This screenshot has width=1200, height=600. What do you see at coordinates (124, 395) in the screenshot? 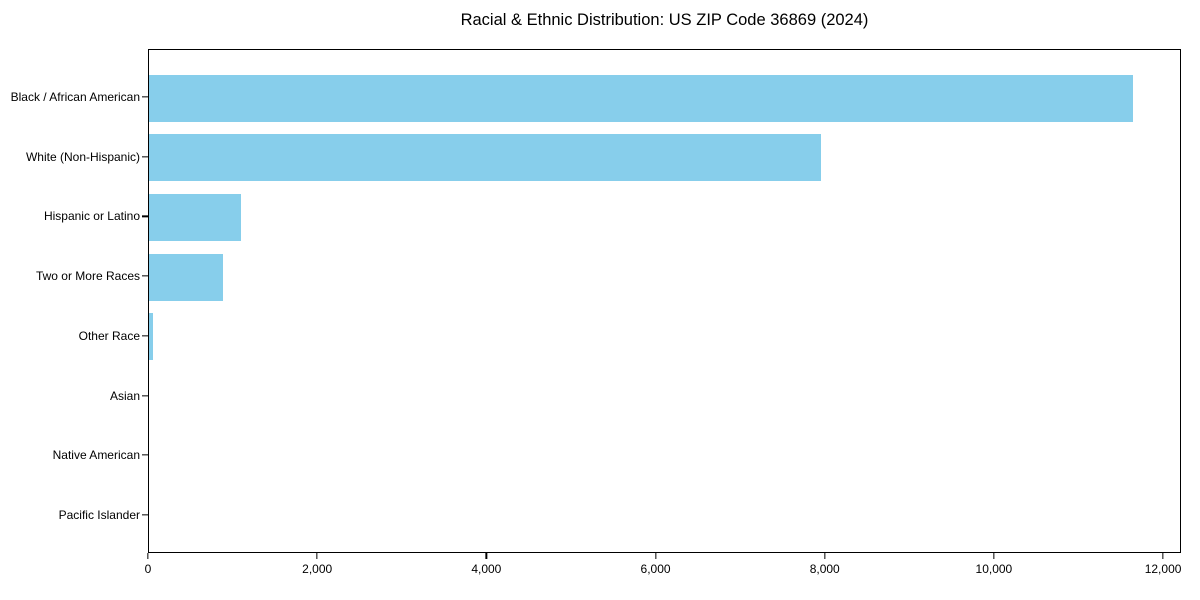
I see `y-tick-label: Asian` at bounding box center [124, 395].